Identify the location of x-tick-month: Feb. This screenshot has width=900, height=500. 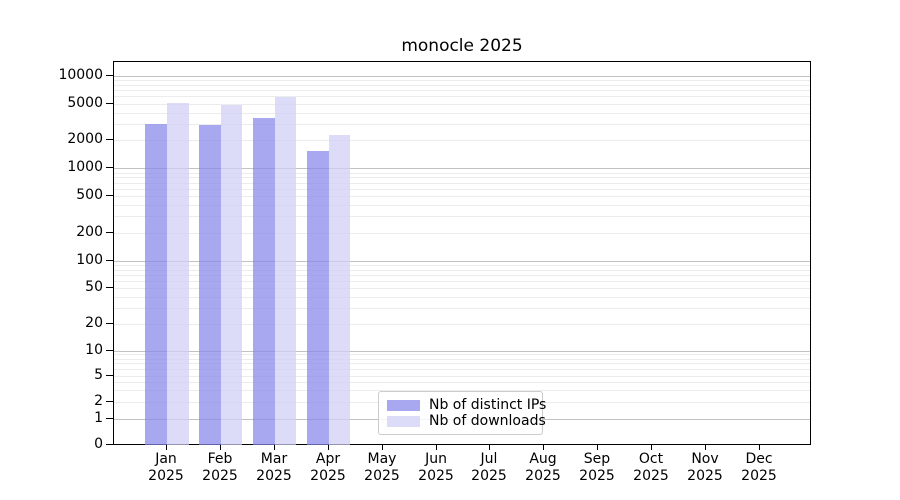
(220, 459).